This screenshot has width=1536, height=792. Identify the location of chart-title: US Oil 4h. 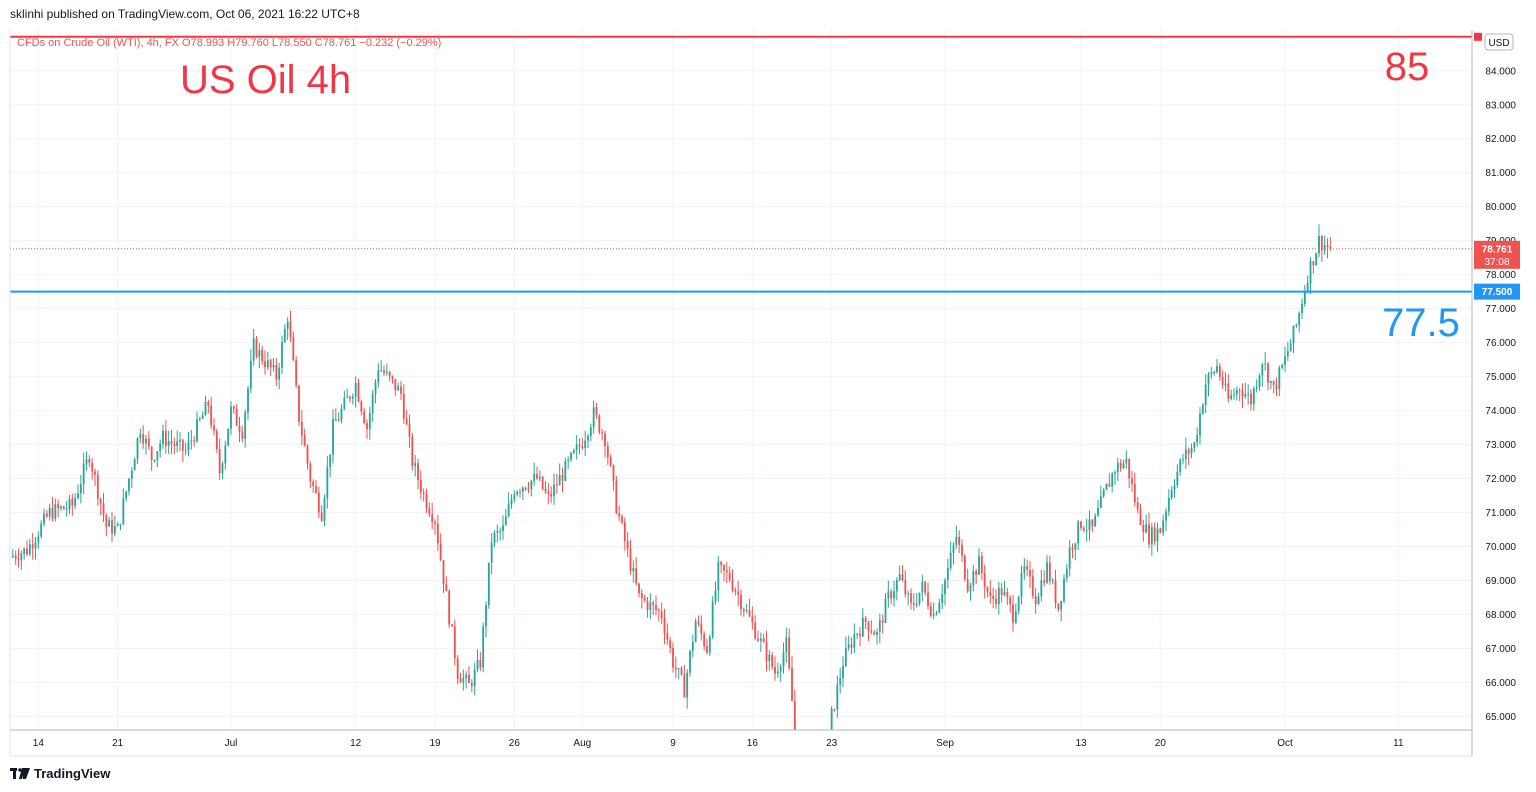
(265, 80).